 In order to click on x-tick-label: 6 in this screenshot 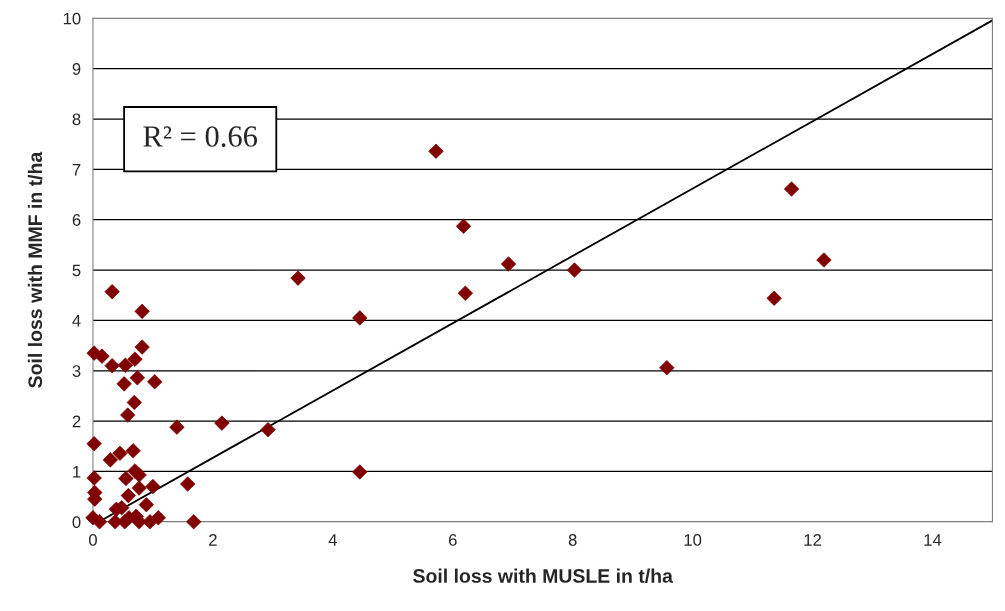, I will do `click(452, 540)`.